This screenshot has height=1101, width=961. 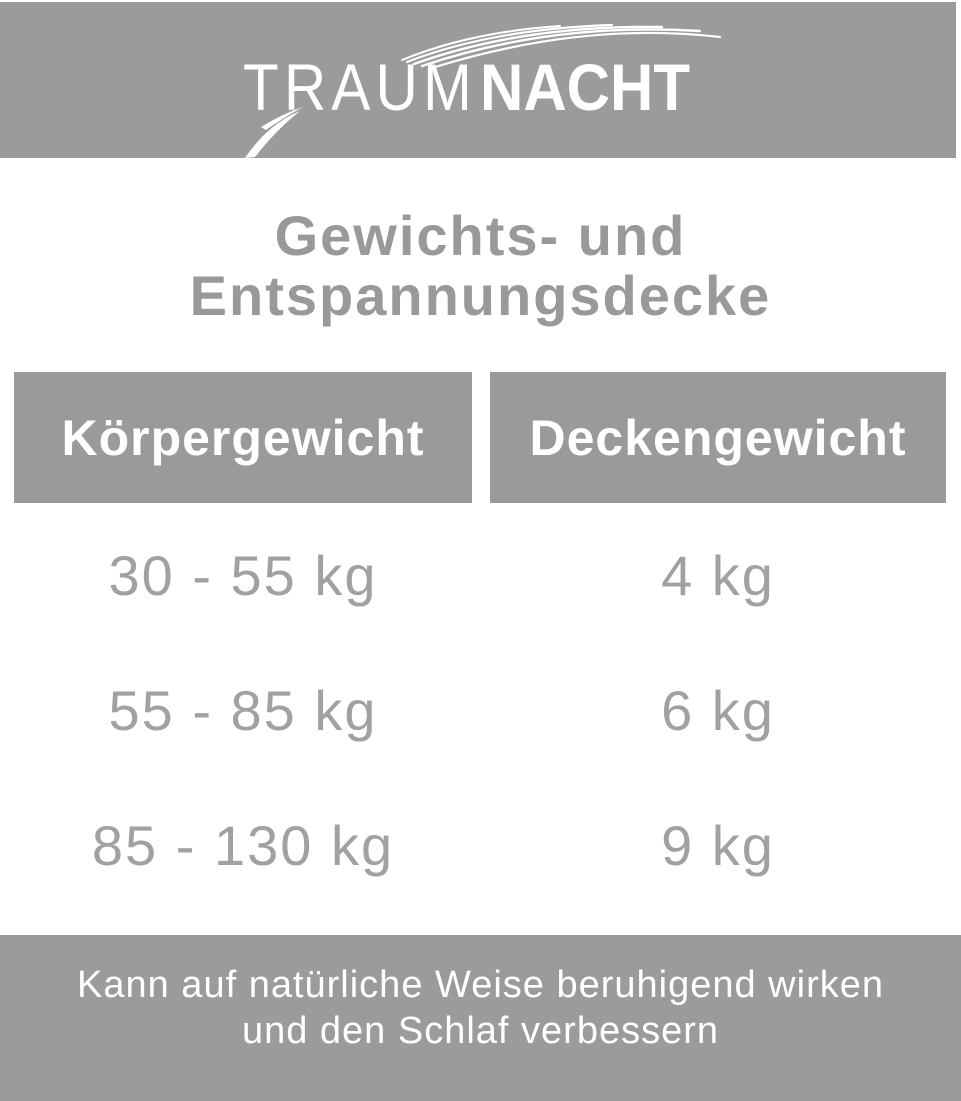 I want to click on brand-banner: TRAUM NACHT, so click(x=478, y=80).